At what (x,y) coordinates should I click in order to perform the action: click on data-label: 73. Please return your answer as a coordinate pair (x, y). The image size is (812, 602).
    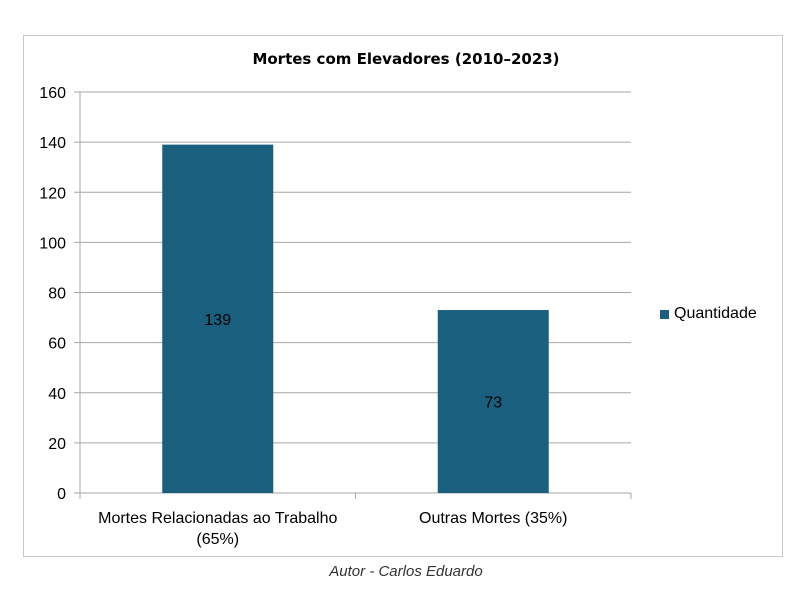
    Looking at the image, I should click on (493, 403).